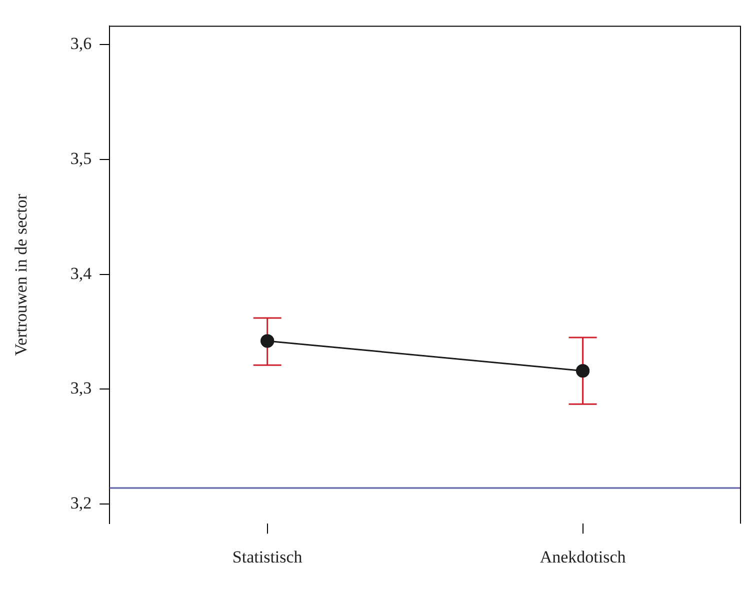  Describe the element at coordinates (81, 273) in the screenshot. I see `y-tick-label: 3,4` at that location.